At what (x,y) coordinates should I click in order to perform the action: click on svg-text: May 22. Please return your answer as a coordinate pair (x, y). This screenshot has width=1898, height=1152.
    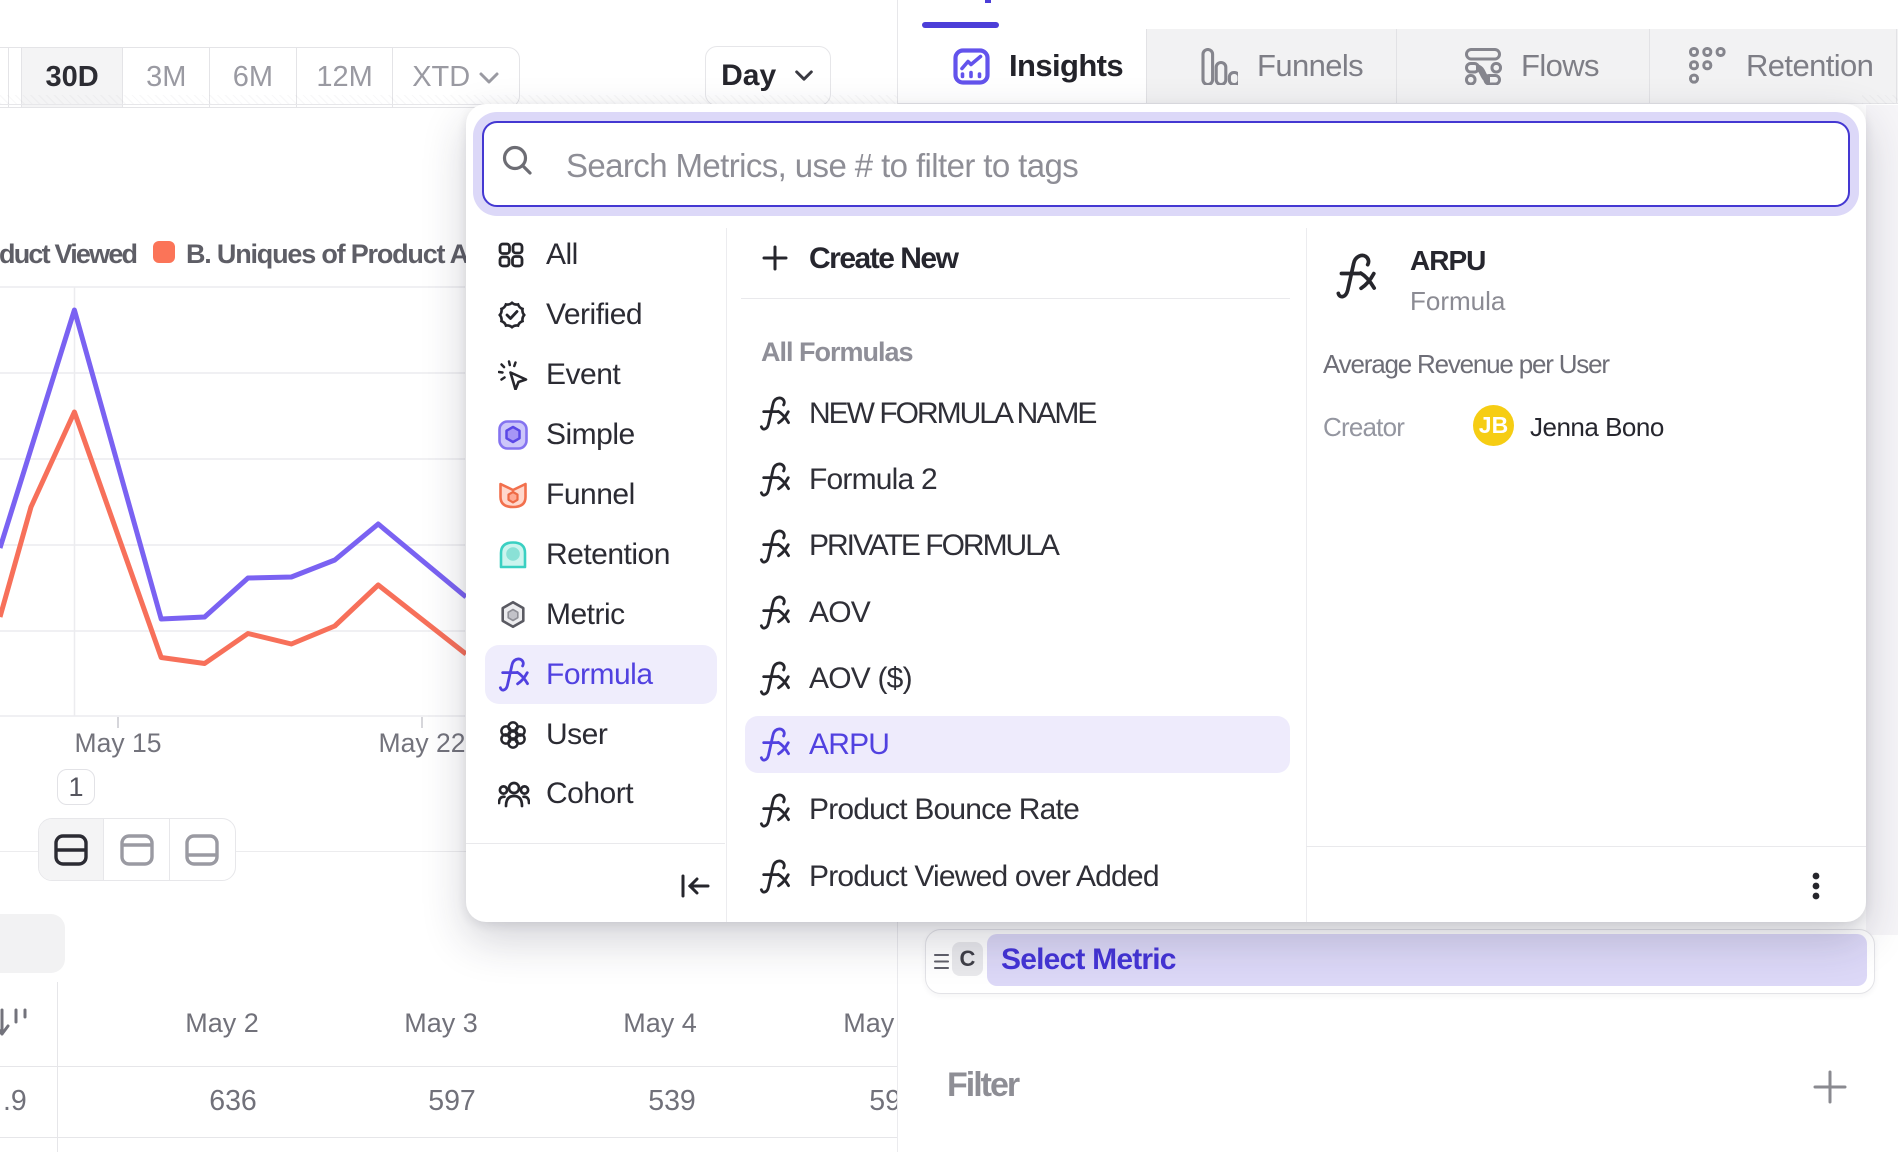
    Looking at the image, I should click on (422, 743).